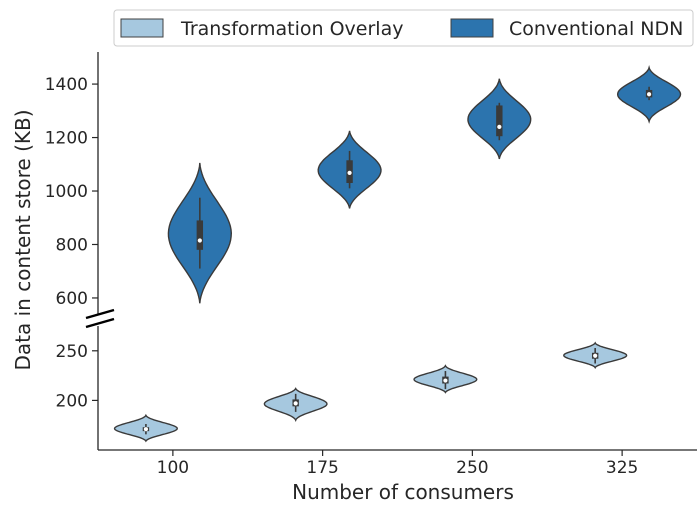 Image resolution: width=697 pixels, height=505 pixels. I want to click on violin-transformation-overlay-250-median-point, so click(445, 380).